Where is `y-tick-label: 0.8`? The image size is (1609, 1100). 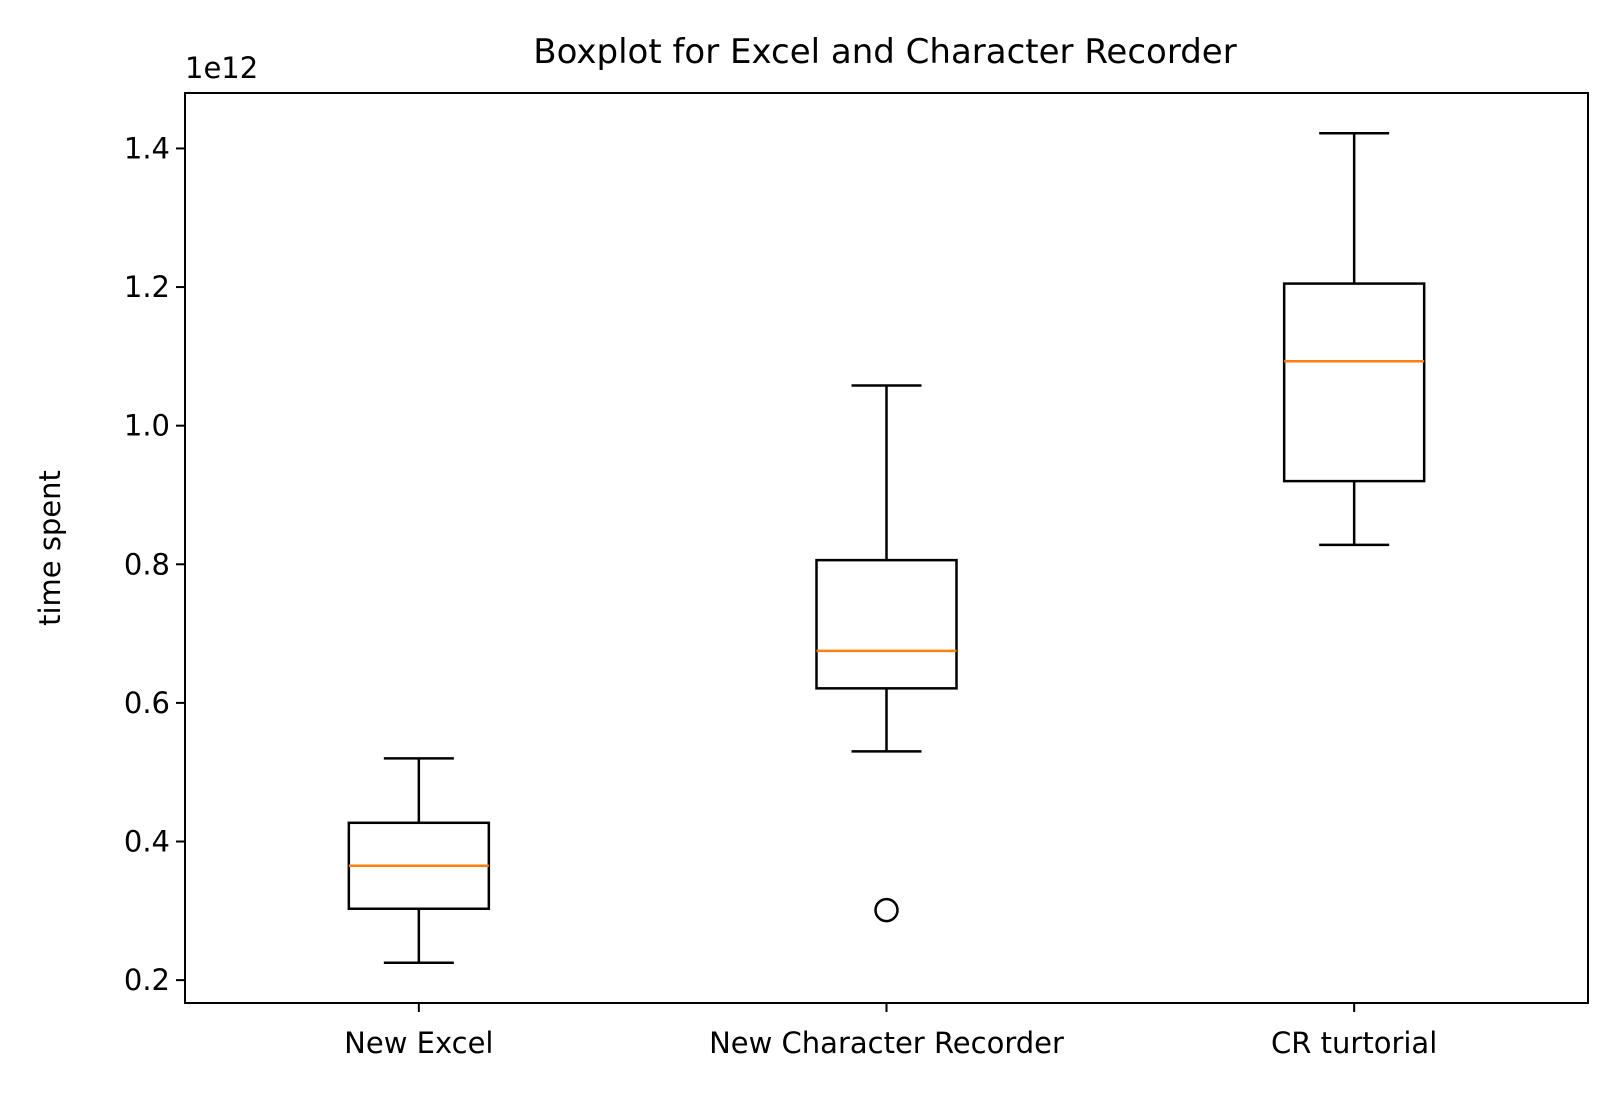
y-tick-label: 0.8 is located at coordinates (147, 564).